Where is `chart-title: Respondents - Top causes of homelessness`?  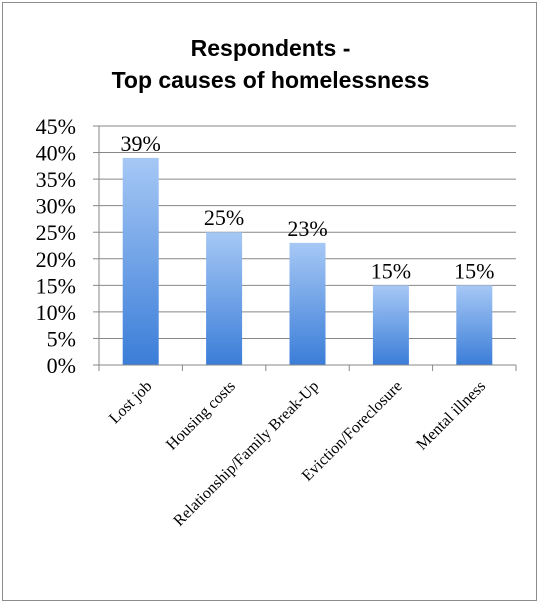
chart-title: Respondents - Top causes of homelessness is located at coordinates (270, 64).